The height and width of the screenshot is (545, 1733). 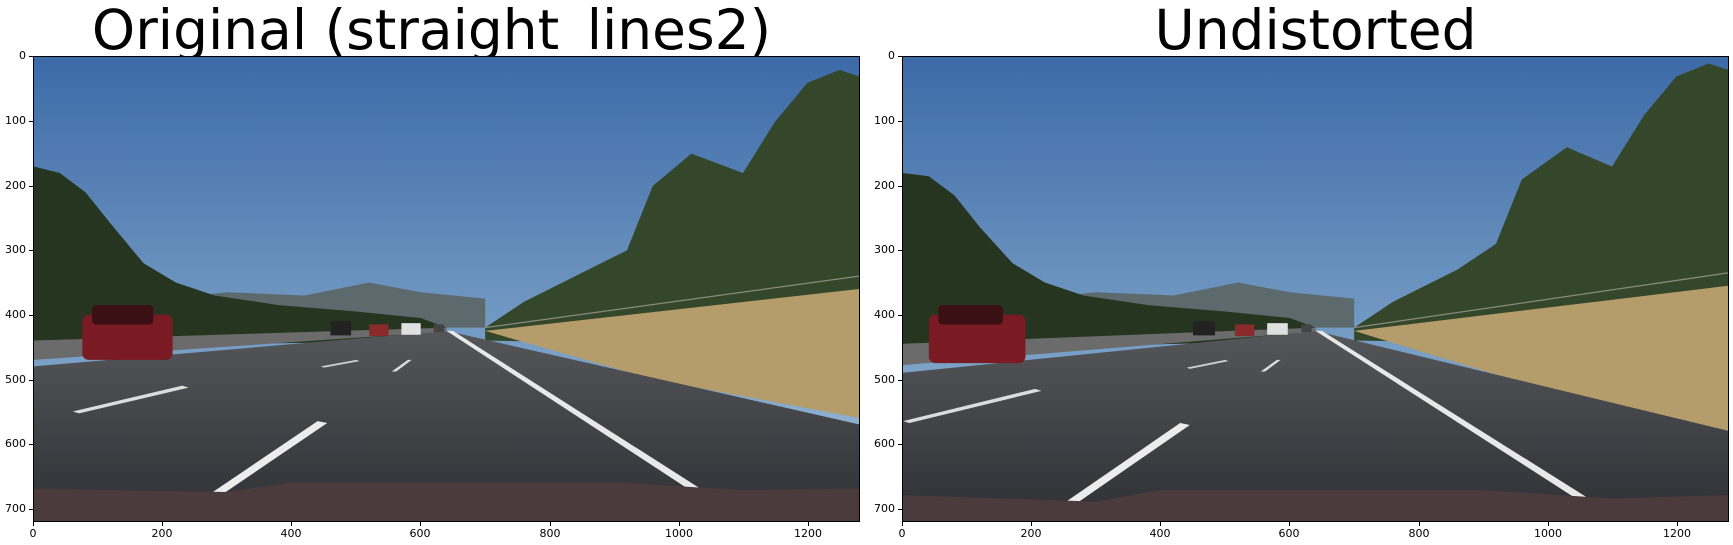 What do you see at coordinates (431, 31) in the screenshot?
I see `panel-title: Original (straight_lines2)` at bounding box center [431, 31].